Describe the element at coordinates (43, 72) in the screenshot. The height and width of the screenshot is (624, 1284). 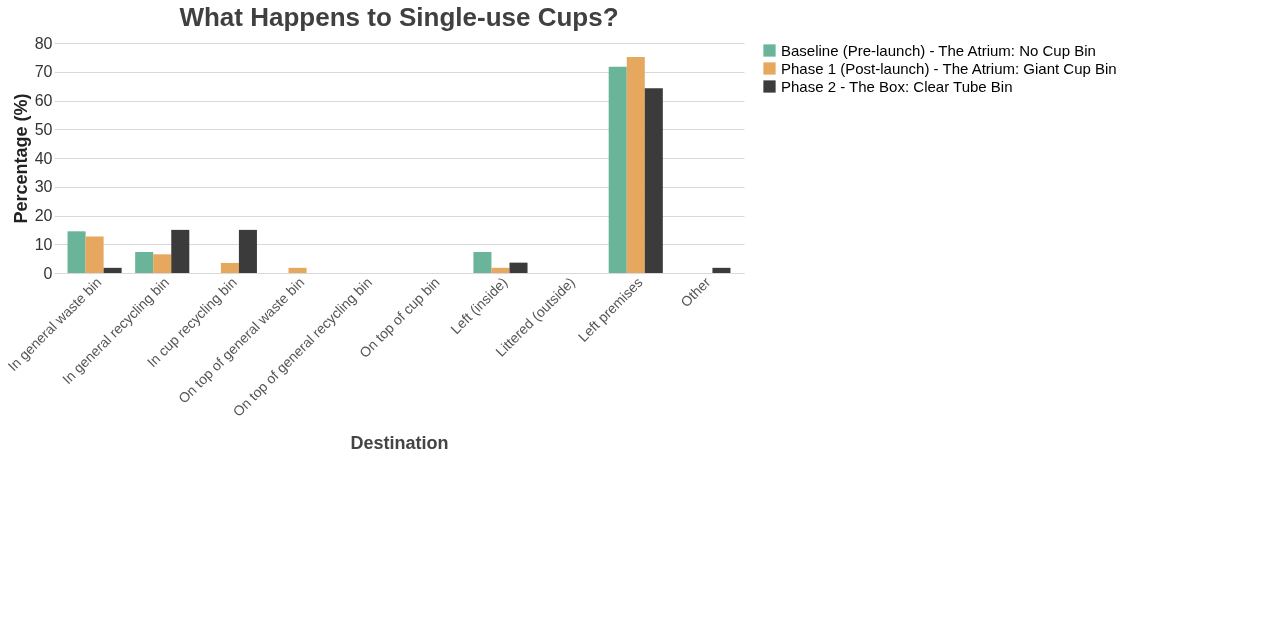
I see `y-tick-label: 70` at that location.